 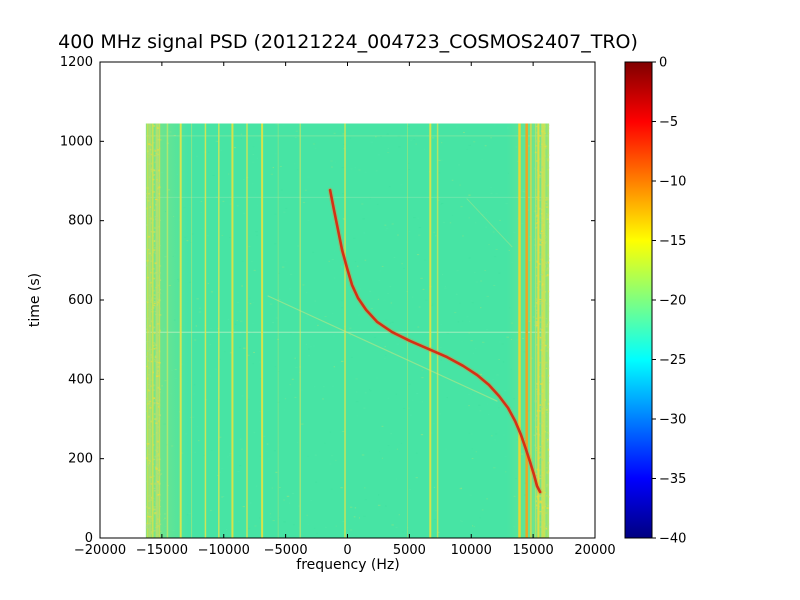 I want to click on colorbar-tick-label: −35, so click(x=672, y=479).